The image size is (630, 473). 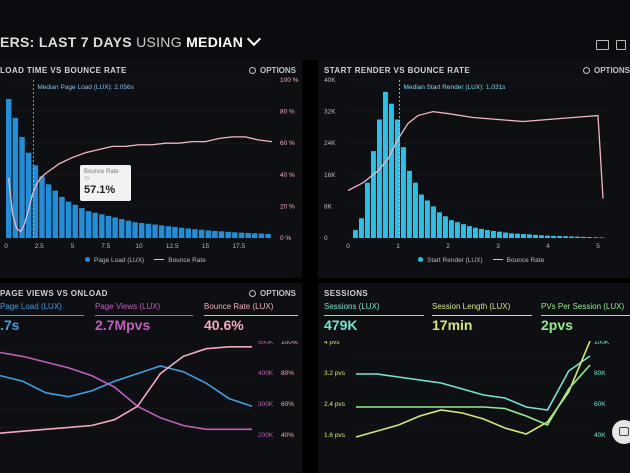 I want to click on y-tick-label: 100K, so click(x=602, y=343).